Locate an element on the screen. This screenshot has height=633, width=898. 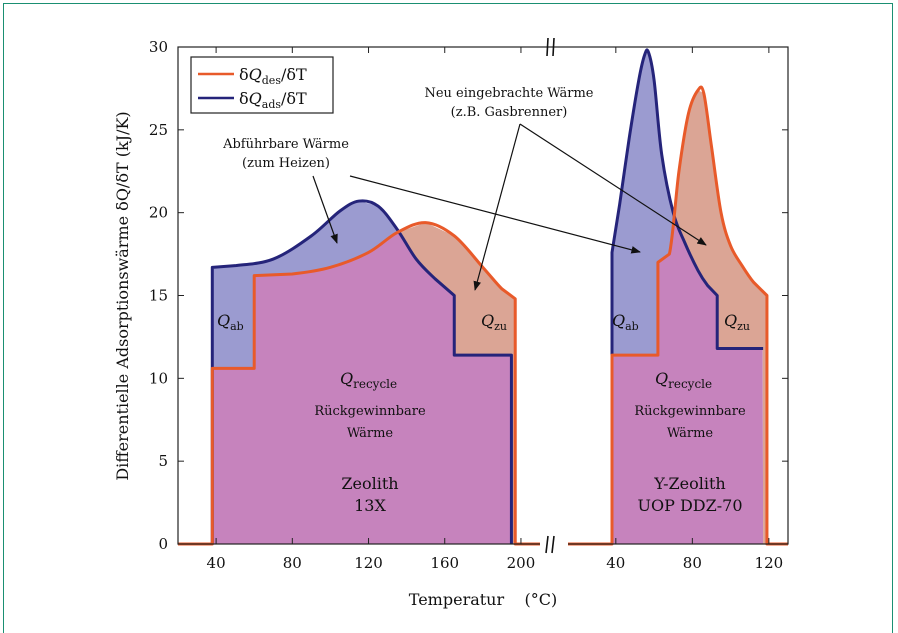
y-tick-label-20: 20 is located at coordinates (158, 213).